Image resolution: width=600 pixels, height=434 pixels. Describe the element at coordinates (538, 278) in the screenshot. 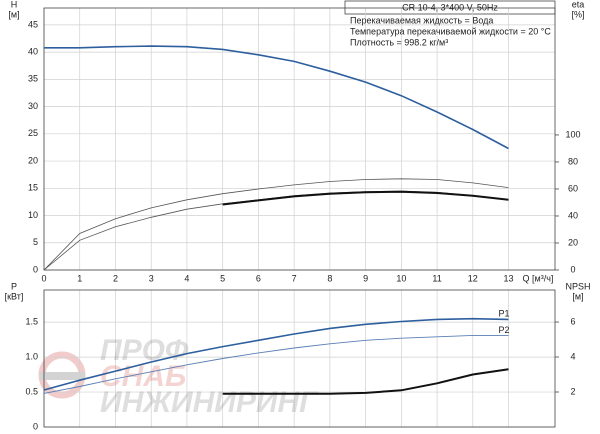

I see `x-axis-label: Q [м³/ч]` at that location.